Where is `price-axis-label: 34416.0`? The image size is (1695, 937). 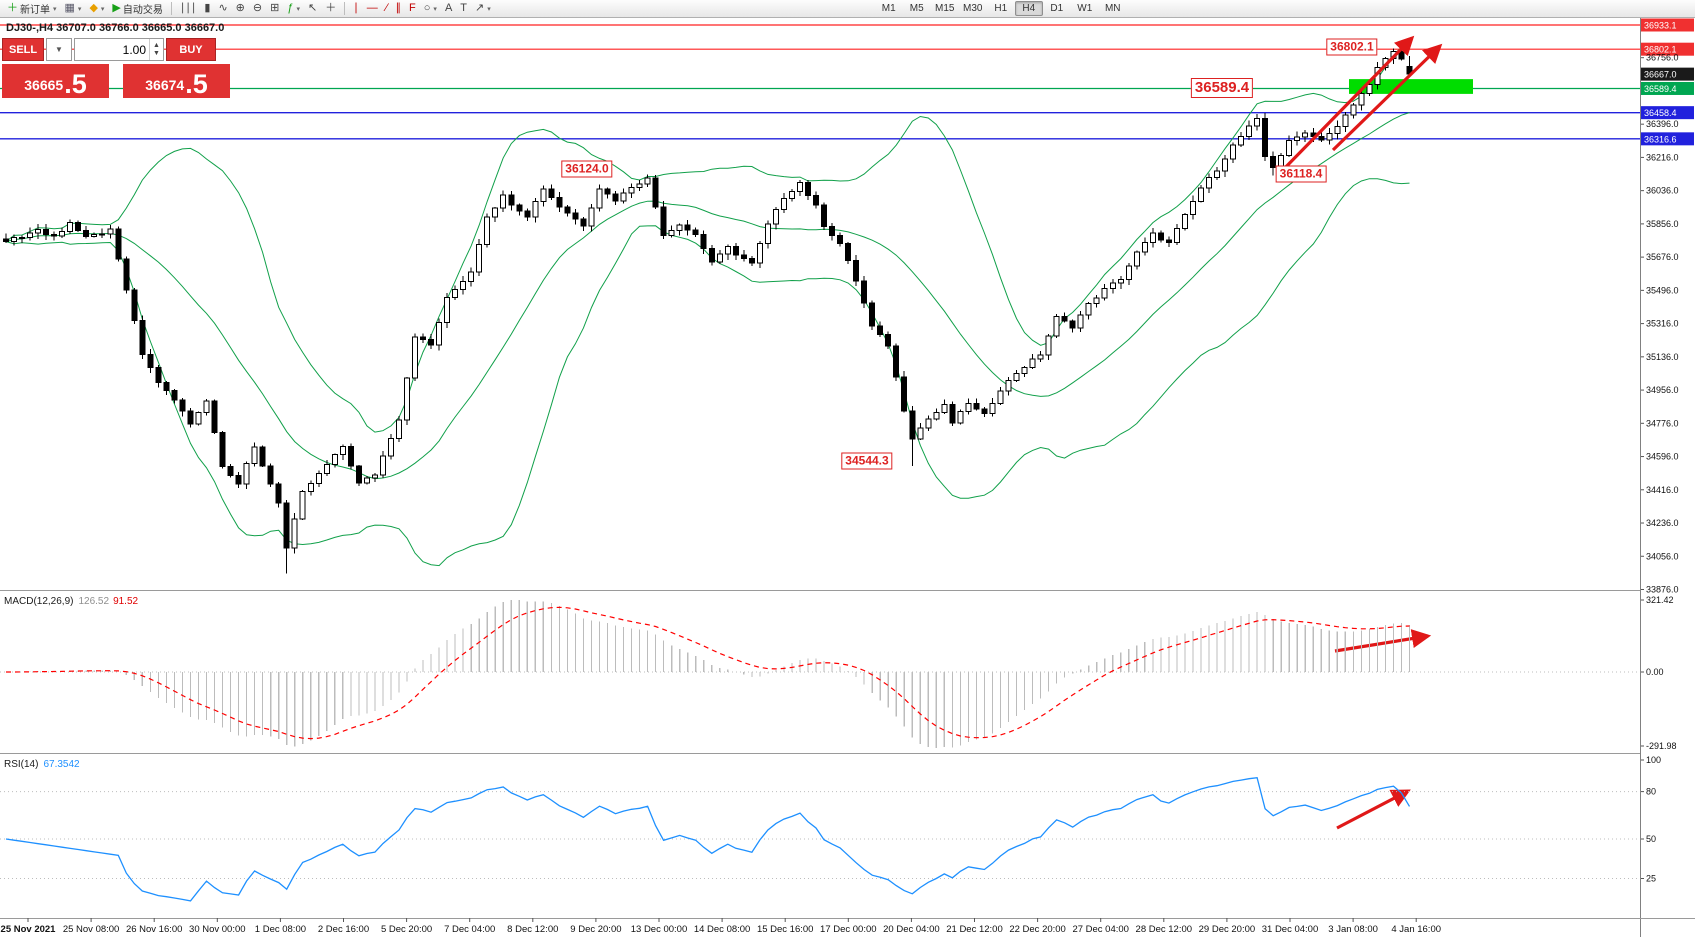
price-axis-label: 34416.0 is located at coordinates (1662, 490).